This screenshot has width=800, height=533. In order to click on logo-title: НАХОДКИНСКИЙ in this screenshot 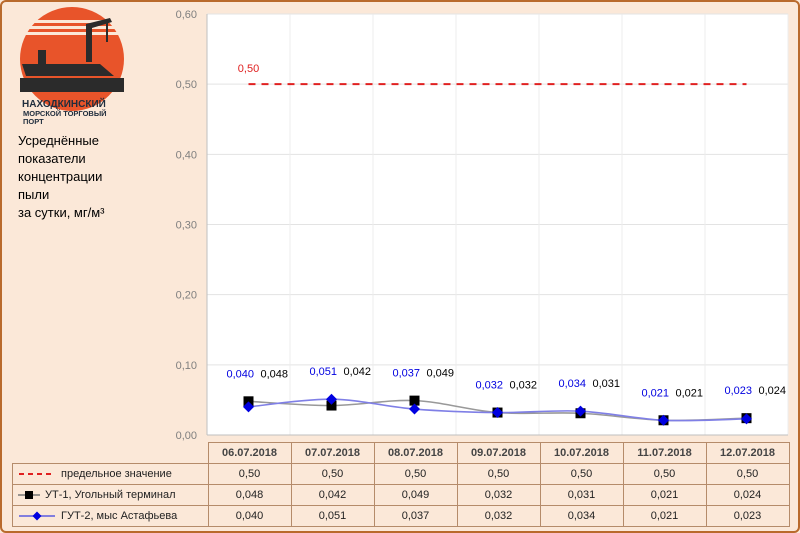, I will do `click(64, 103)`.